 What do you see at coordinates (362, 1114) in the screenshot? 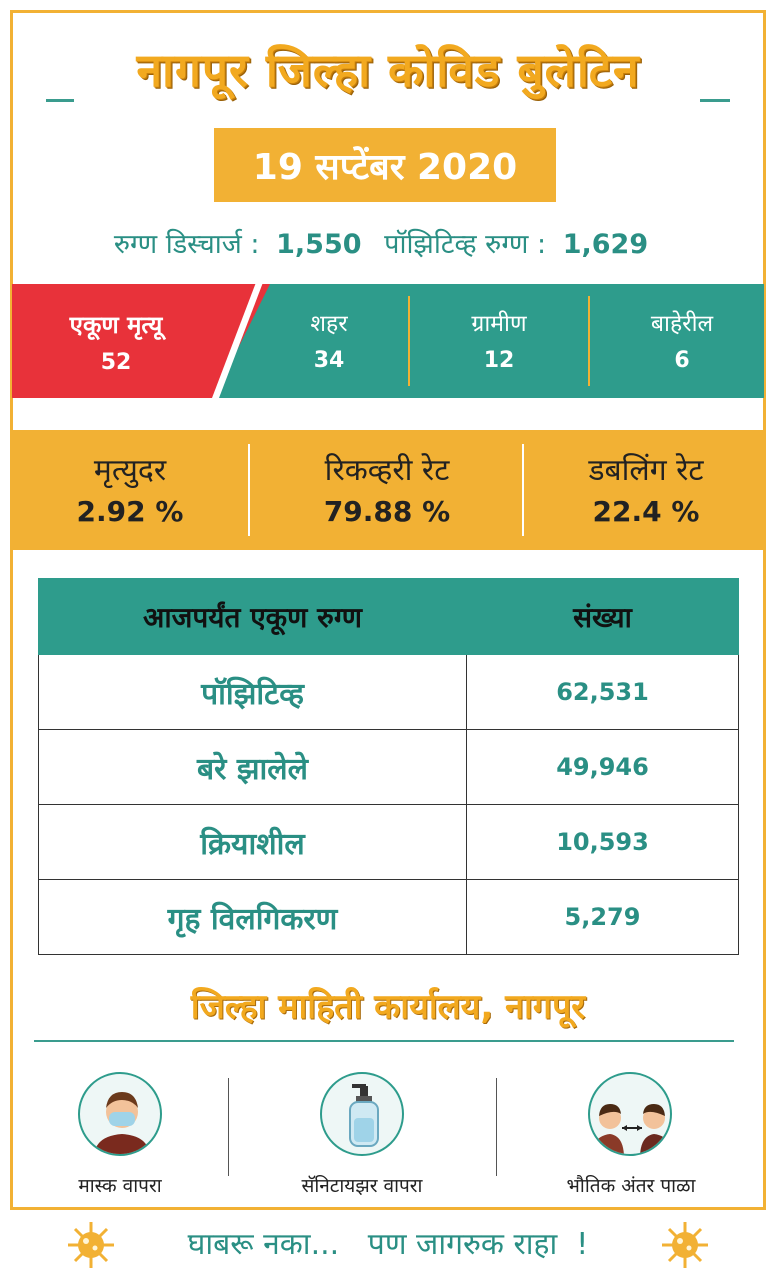
I see `sanitizer-bottle-icon` at bounding box center [362, 1114].